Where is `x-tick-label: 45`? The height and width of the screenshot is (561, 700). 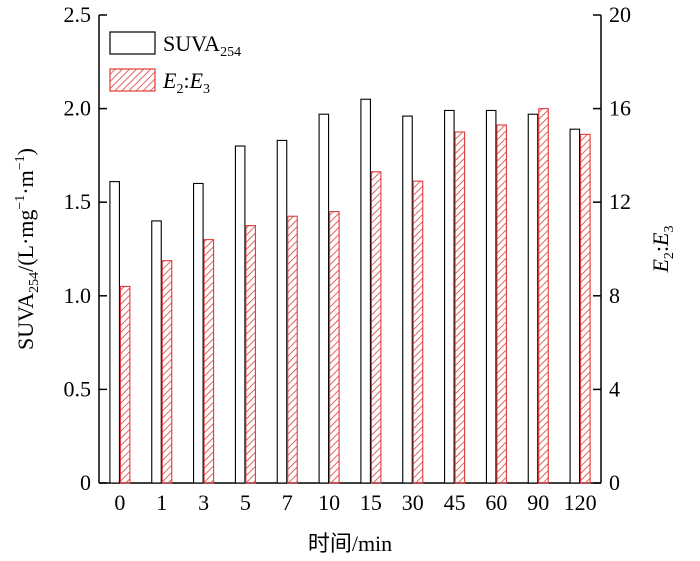
x-tick-label: 45 is located at coordinates (455, 502).